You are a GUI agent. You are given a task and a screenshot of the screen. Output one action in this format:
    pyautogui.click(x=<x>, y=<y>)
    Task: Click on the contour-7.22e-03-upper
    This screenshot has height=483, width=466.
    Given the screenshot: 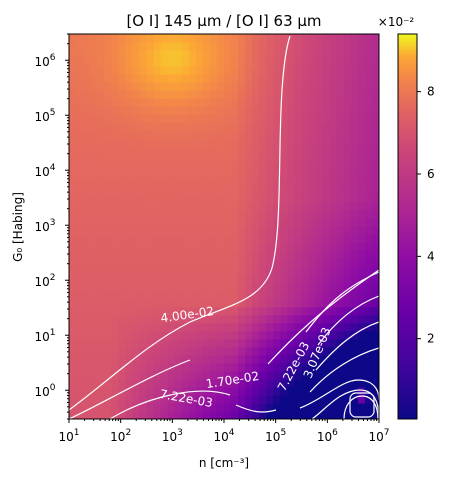 What is the action you would take?
    pyautogui.click(x=342, y=302)
    